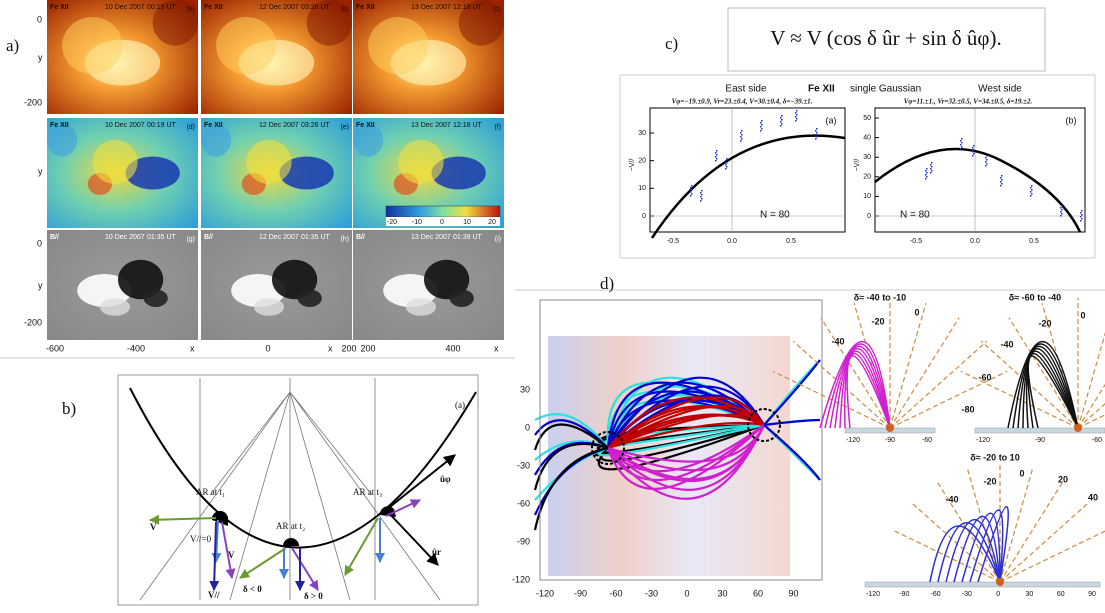 The image size is (1105, 613). Describe the element at coordinates (890, 440) in the screenshot. I see `tick-label: -90` at that location.